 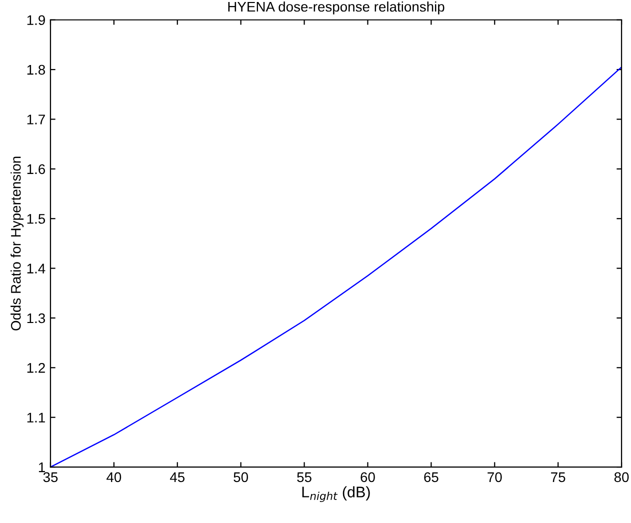 What do you see at coordinates (36, 269) in the screenshot?
I see `y-tick-label: 1.4` at bounding box center [36, 269].